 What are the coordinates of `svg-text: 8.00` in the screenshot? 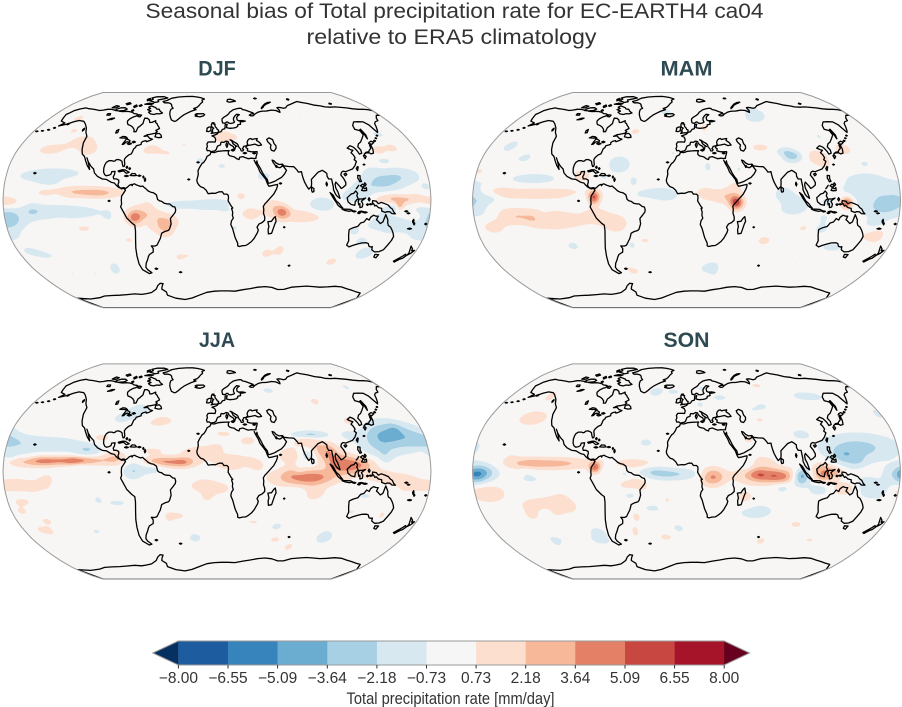 It's located at (724, 678).